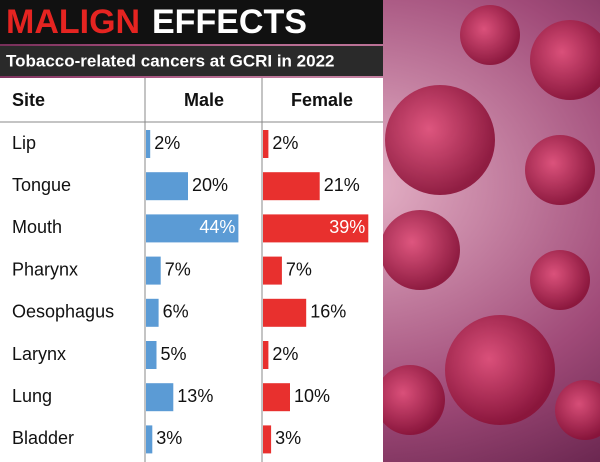 The height and width of the screenshot is (462, 600). Describe the element at coordinates (217, 227) in the screenshot. I see `value-label: 44%` at that location.